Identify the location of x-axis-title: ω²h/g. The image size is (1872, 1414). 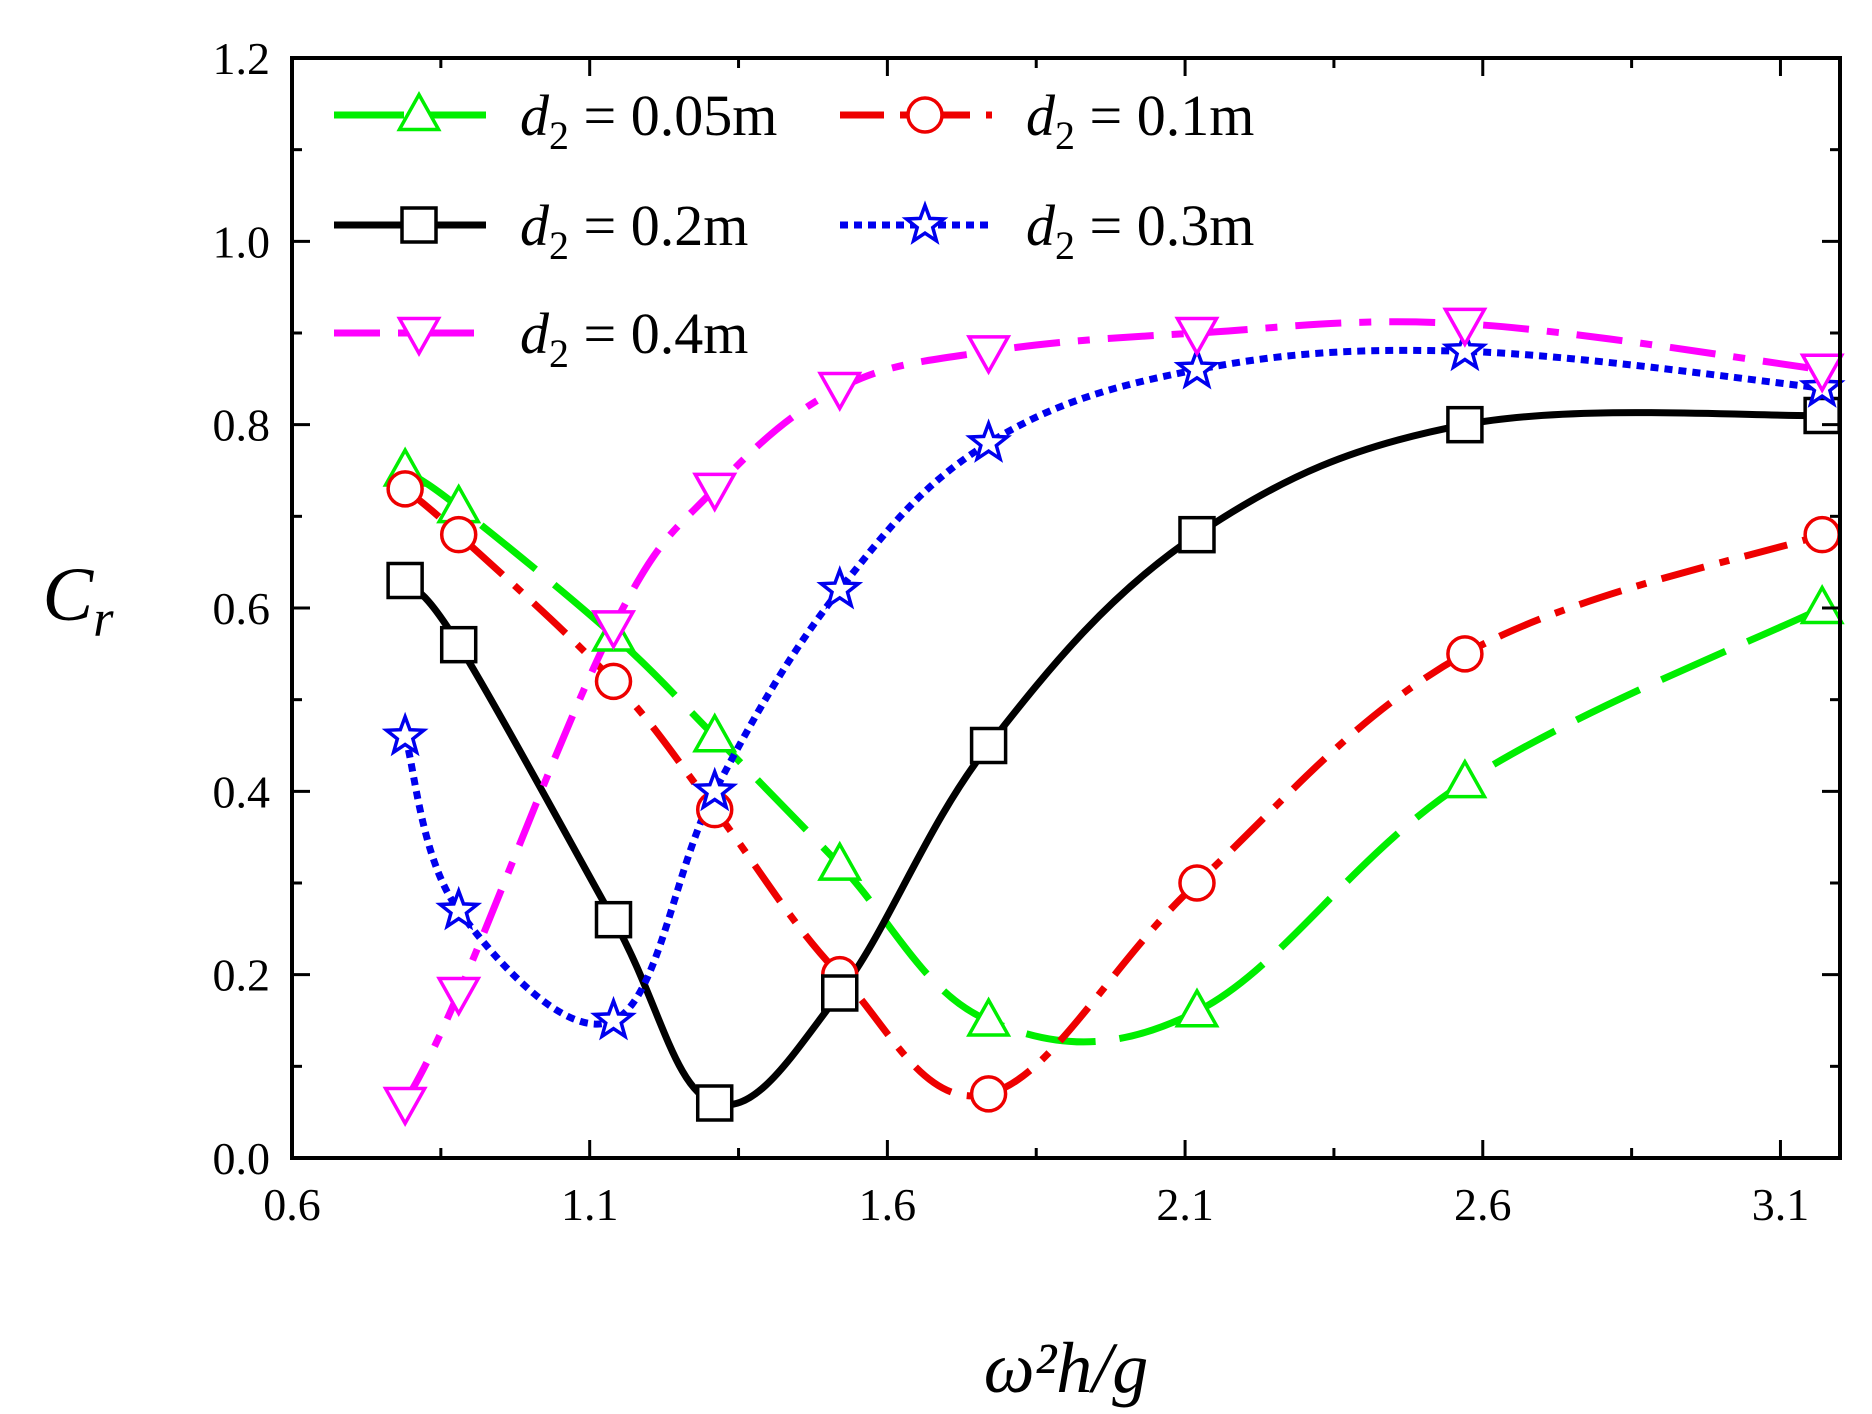
(1066, 1368).